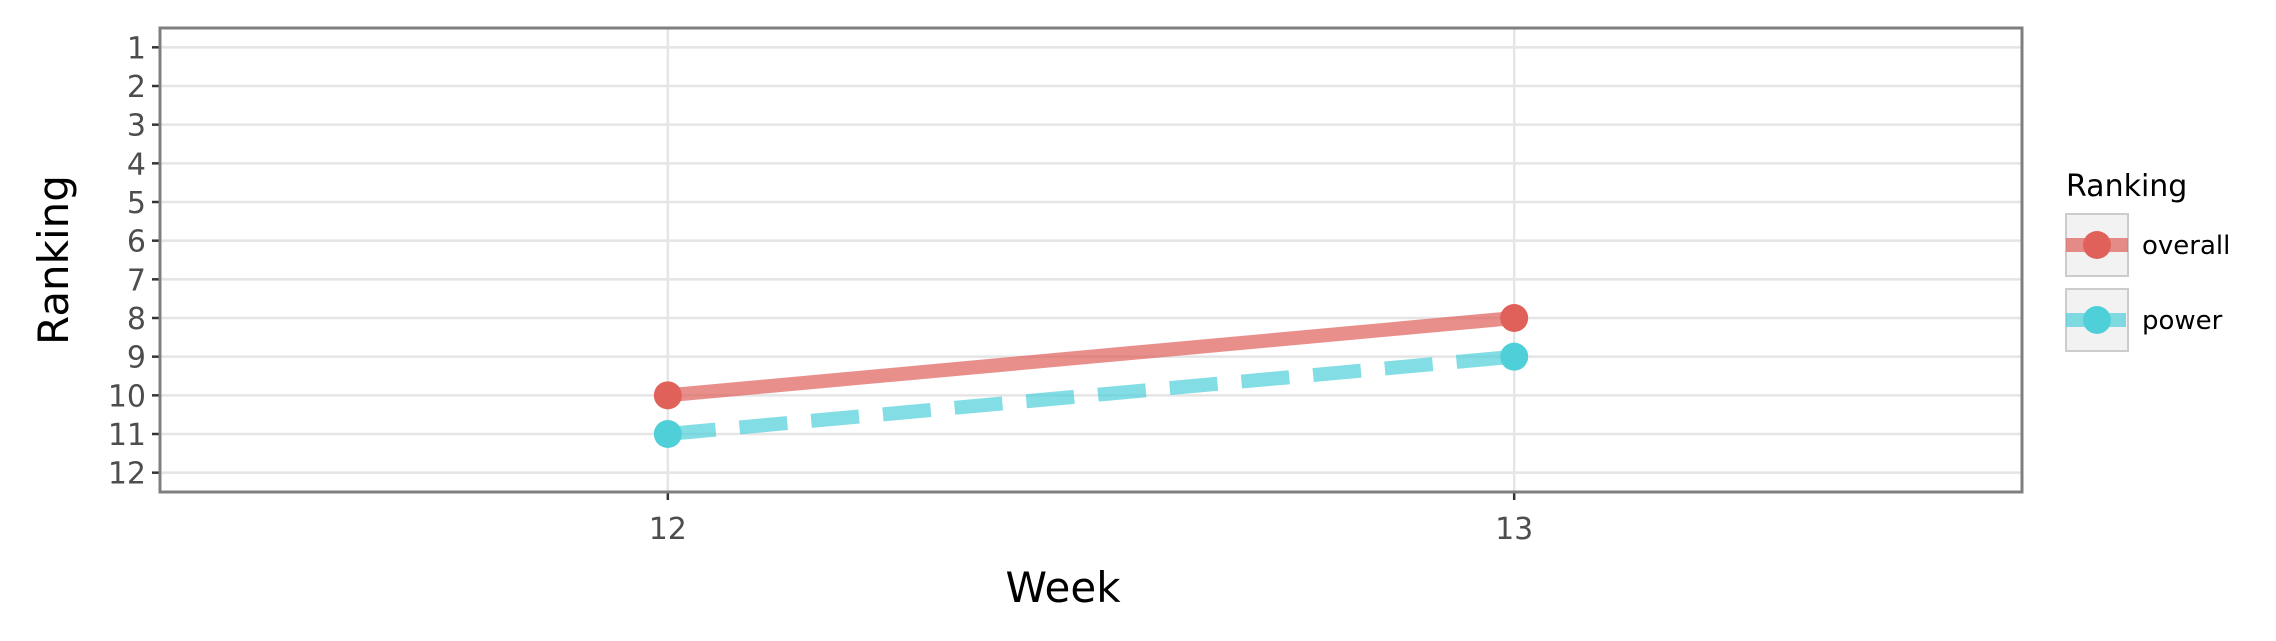 The image size is (2276, 641). Describe the element at coordinates (136, 319) in the screenshot. I see `y-tick-label: 8` at that location.